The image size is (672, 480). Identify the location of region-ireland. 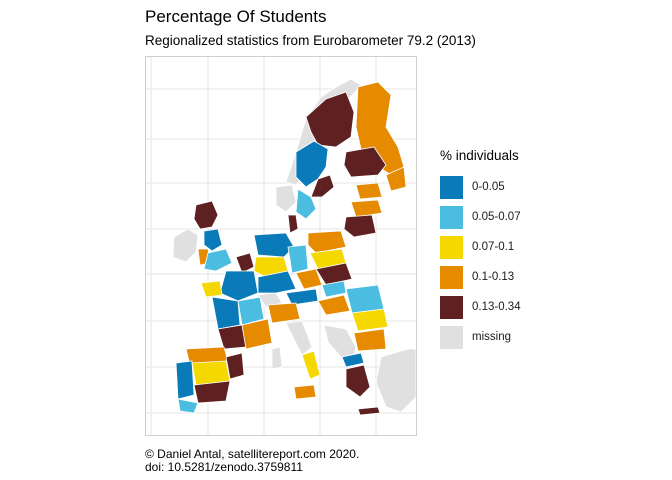
(185, 245).